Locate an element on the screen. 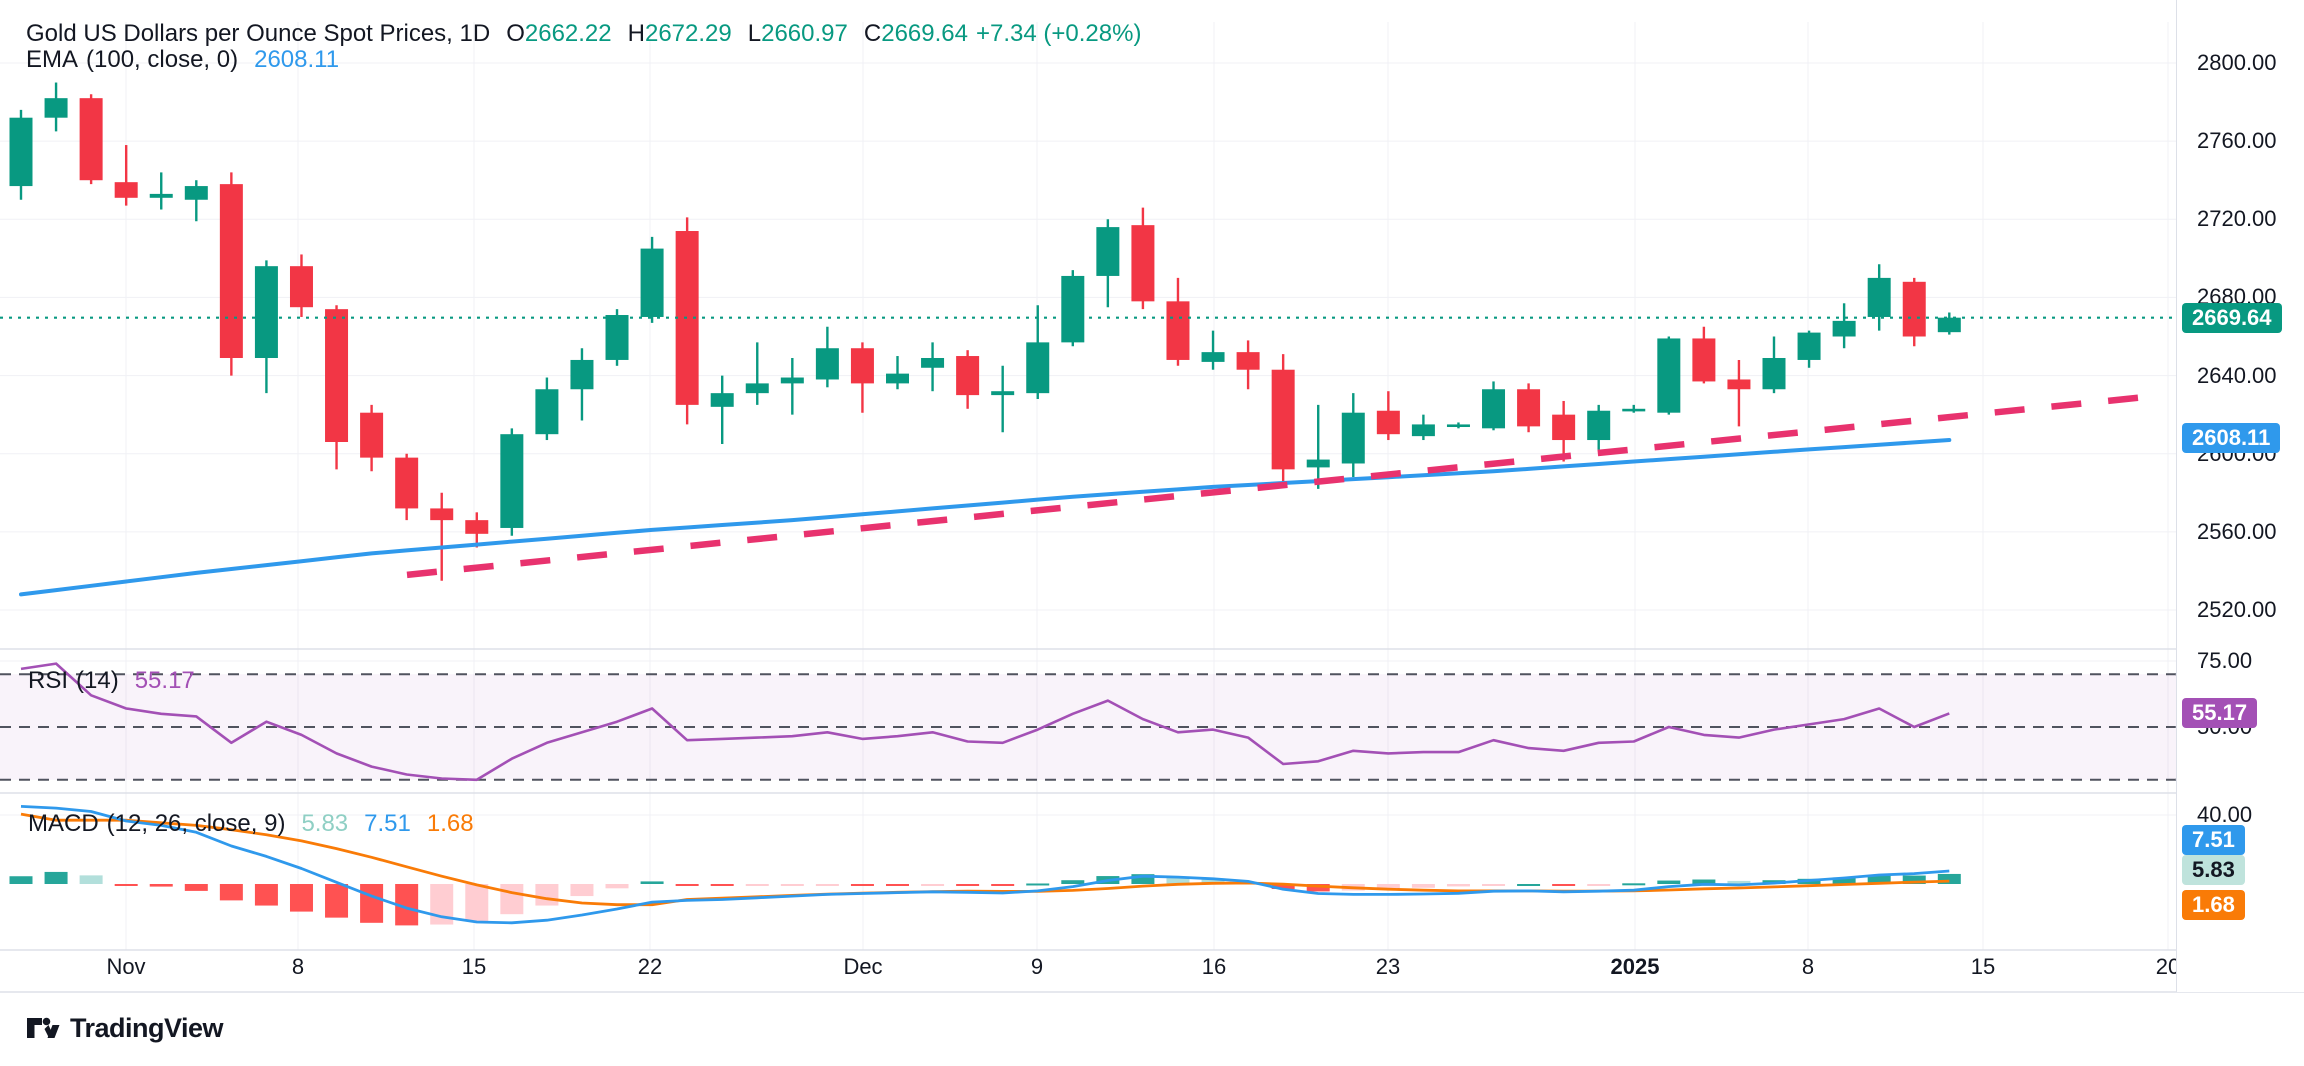  tradingview-logo-icon is located at coordinates (43, 1028).